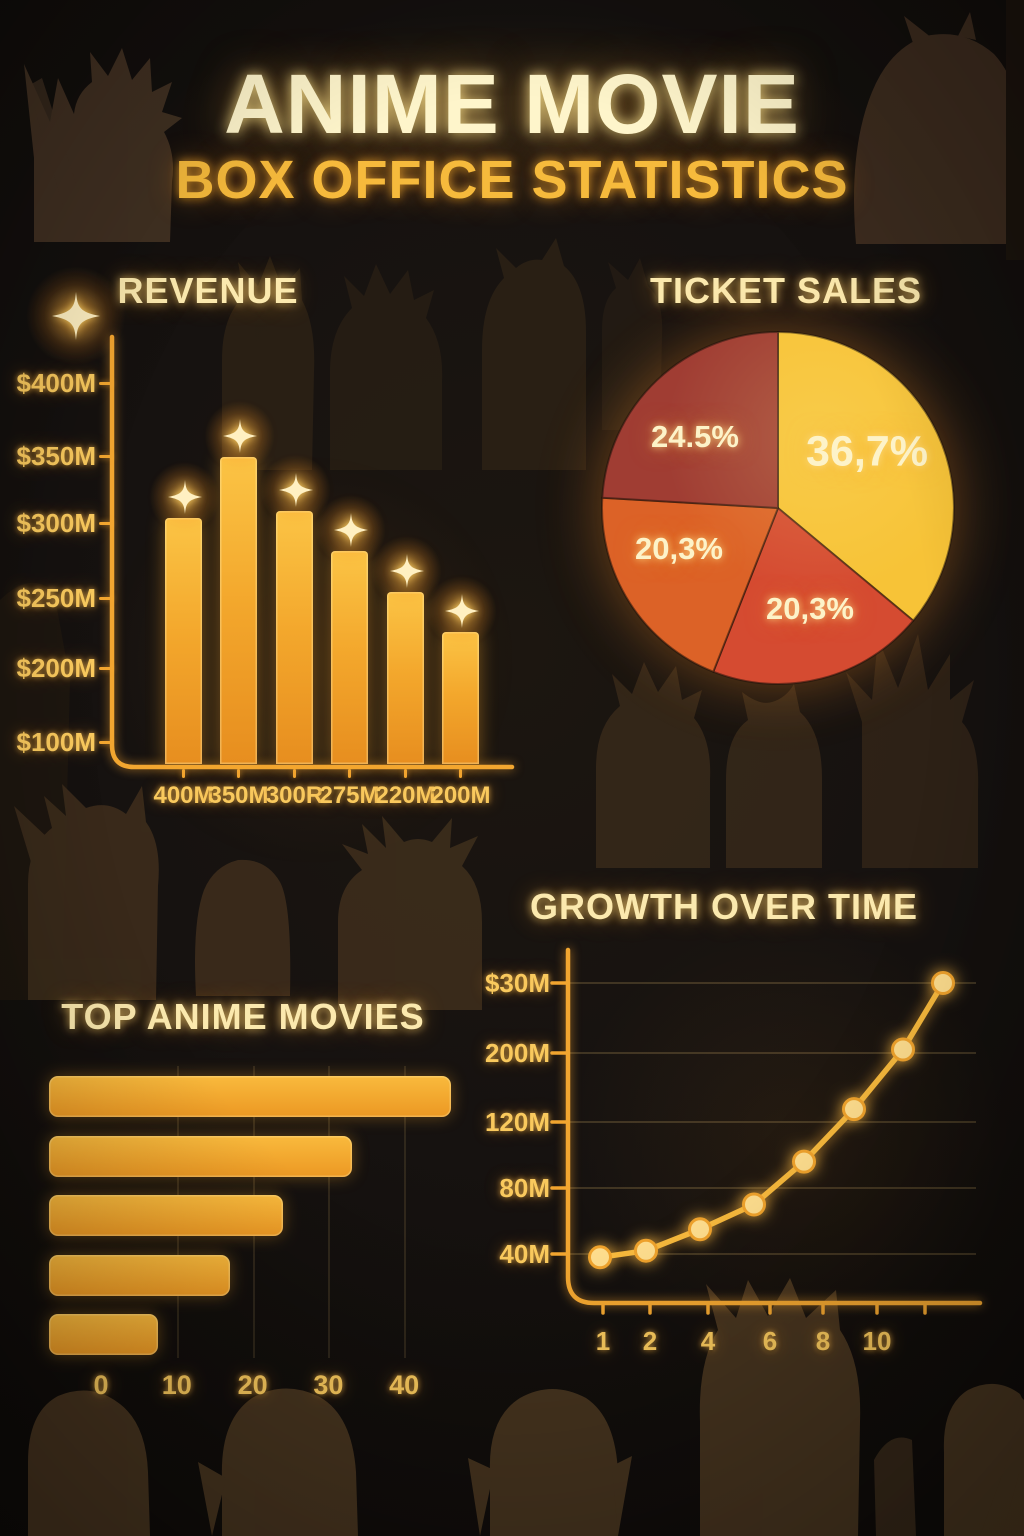 The height and width of the screenshot is (1536, 1024). Describe the element at coordinates (56, 598) in the screenshot. I see `revenue-y-tick-label: $250M` at that location.